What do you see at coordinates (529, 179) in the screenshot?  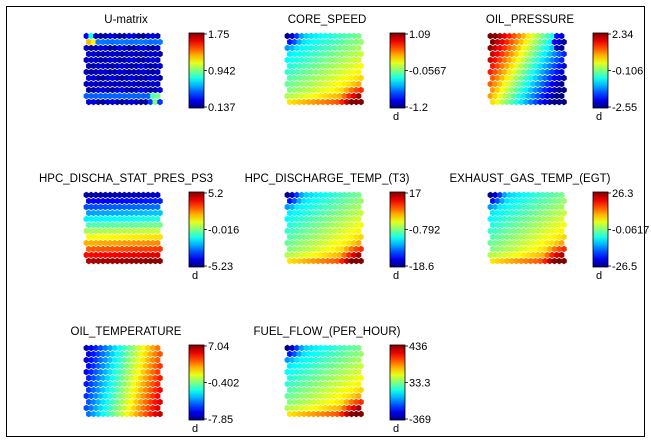 I see `plane-title: EXHAUST_GAS_TEMP_(EGT)` at bounding box center [529, 179].